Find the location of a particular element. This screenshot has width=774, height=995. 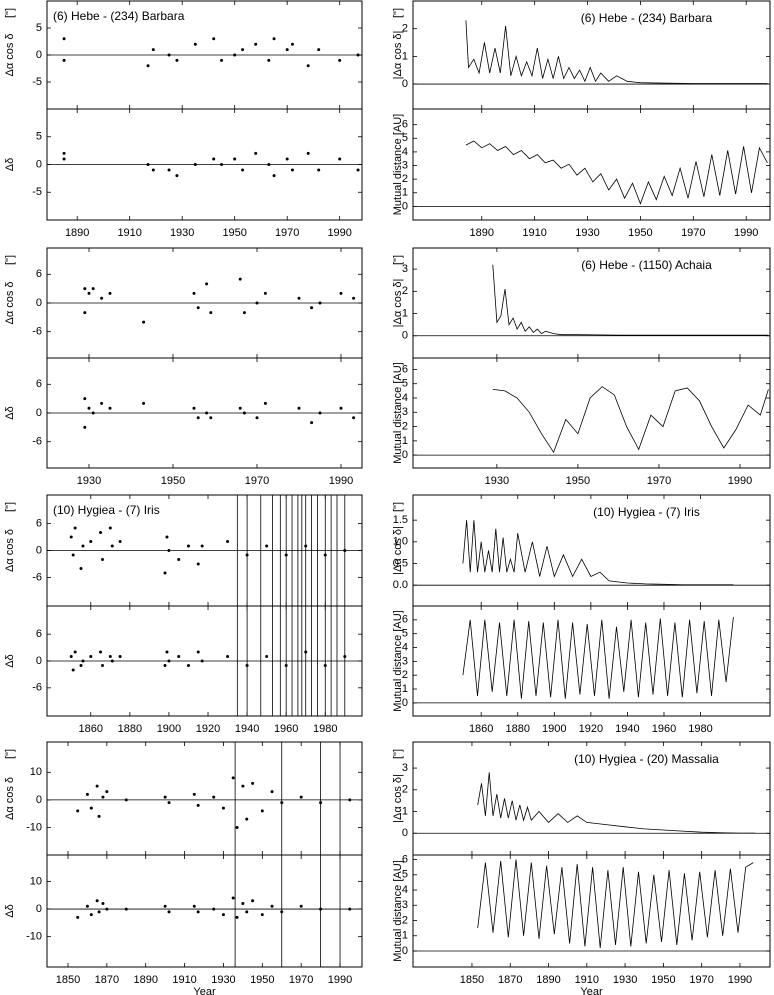

y-axis-label: Δδ is located at coordinates (10, 910).